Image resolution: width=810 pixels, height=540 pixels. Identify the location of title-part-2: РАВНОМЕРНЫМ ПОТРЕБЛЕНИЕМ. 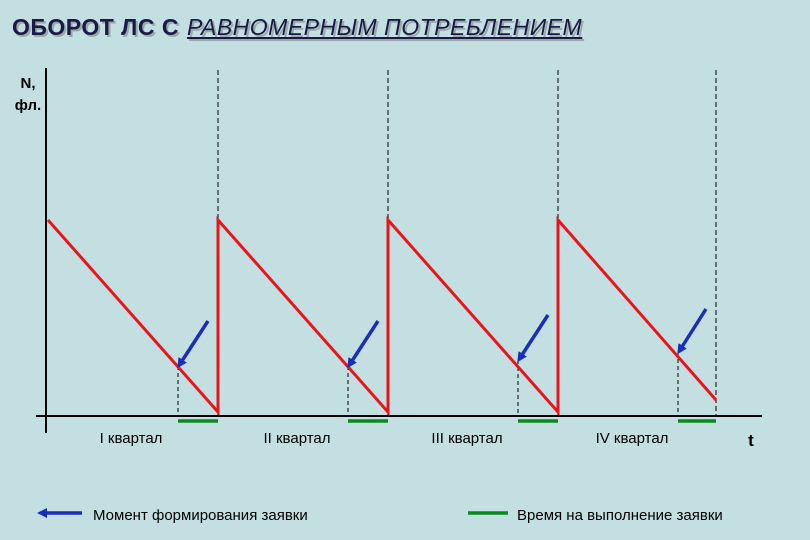
(384, 27).